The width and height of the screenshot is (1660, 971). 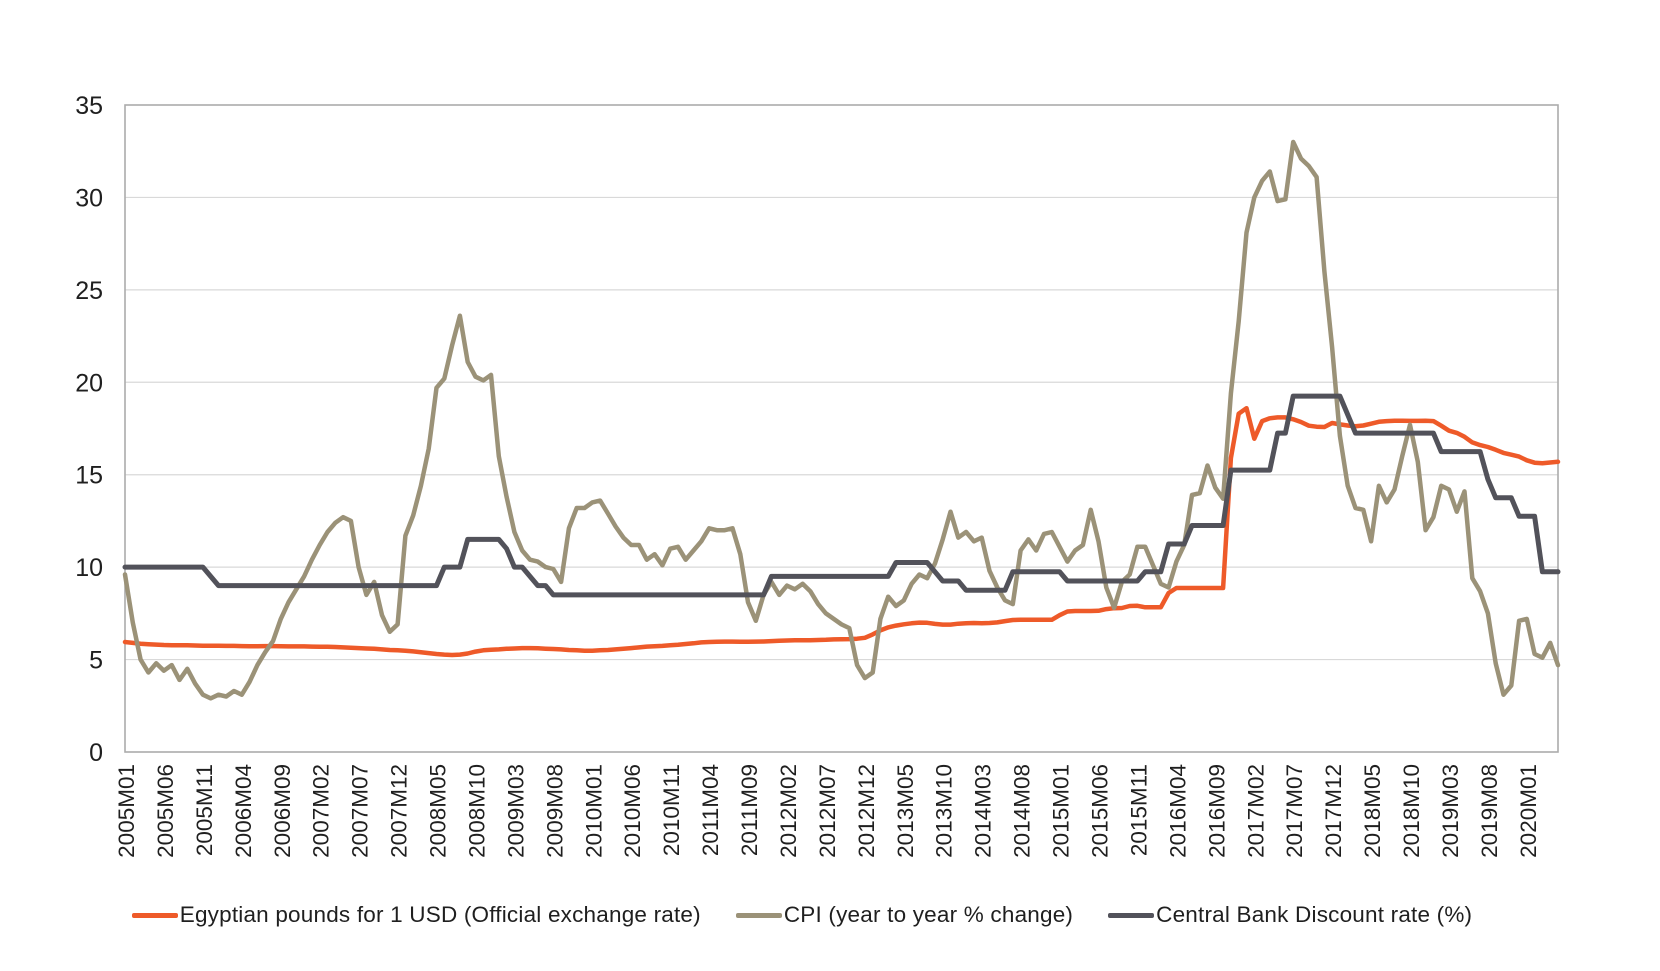 What do you see at coordinates (515, 811) in the screenshot?
I see `x-axis-tick-label: 2009M03` at bounding box center [515, 811].